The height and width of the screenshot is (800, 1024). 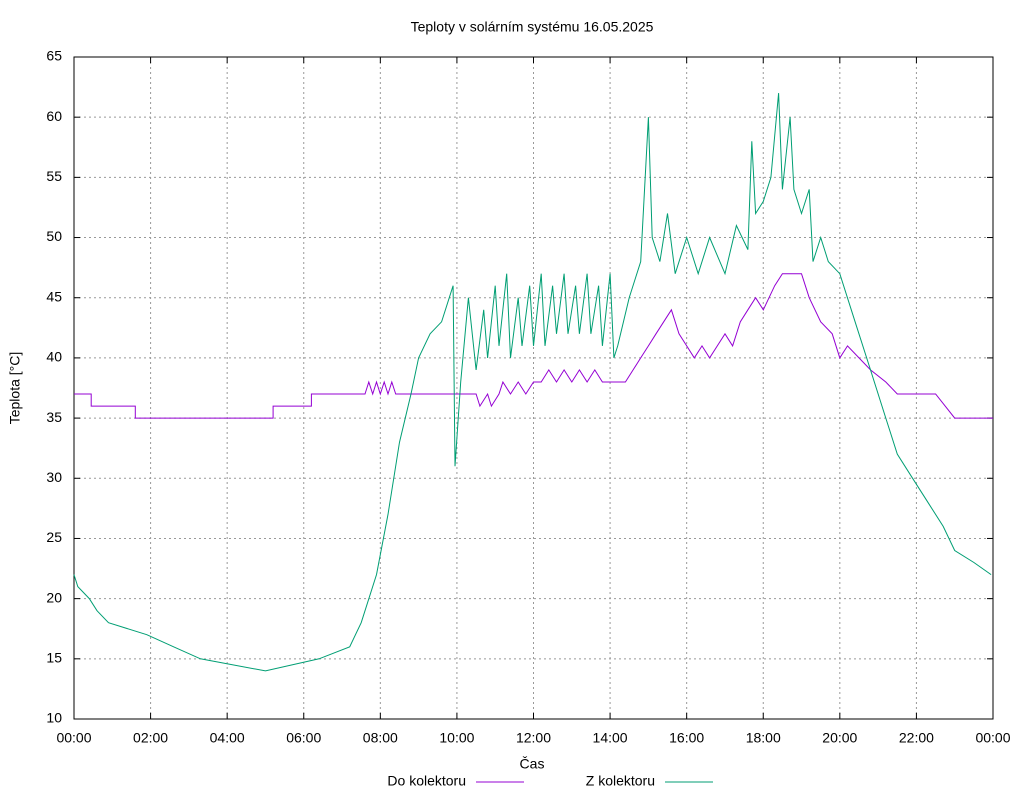 What do you see at coordinates (839, 738) in the screenshot?
I see `x-tick-label: 20:00` at bounding box center [839, 738].